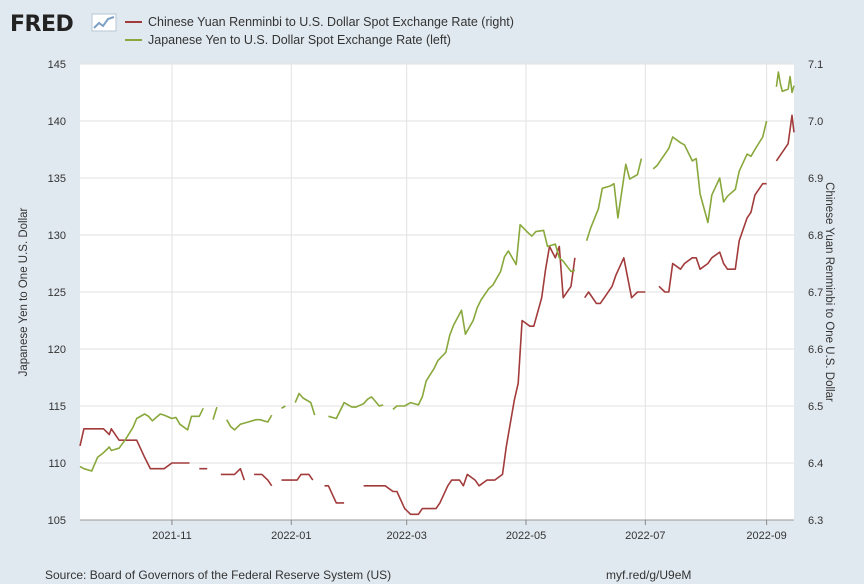  I want to click on left-tick-label: 125, so click(57, 293).